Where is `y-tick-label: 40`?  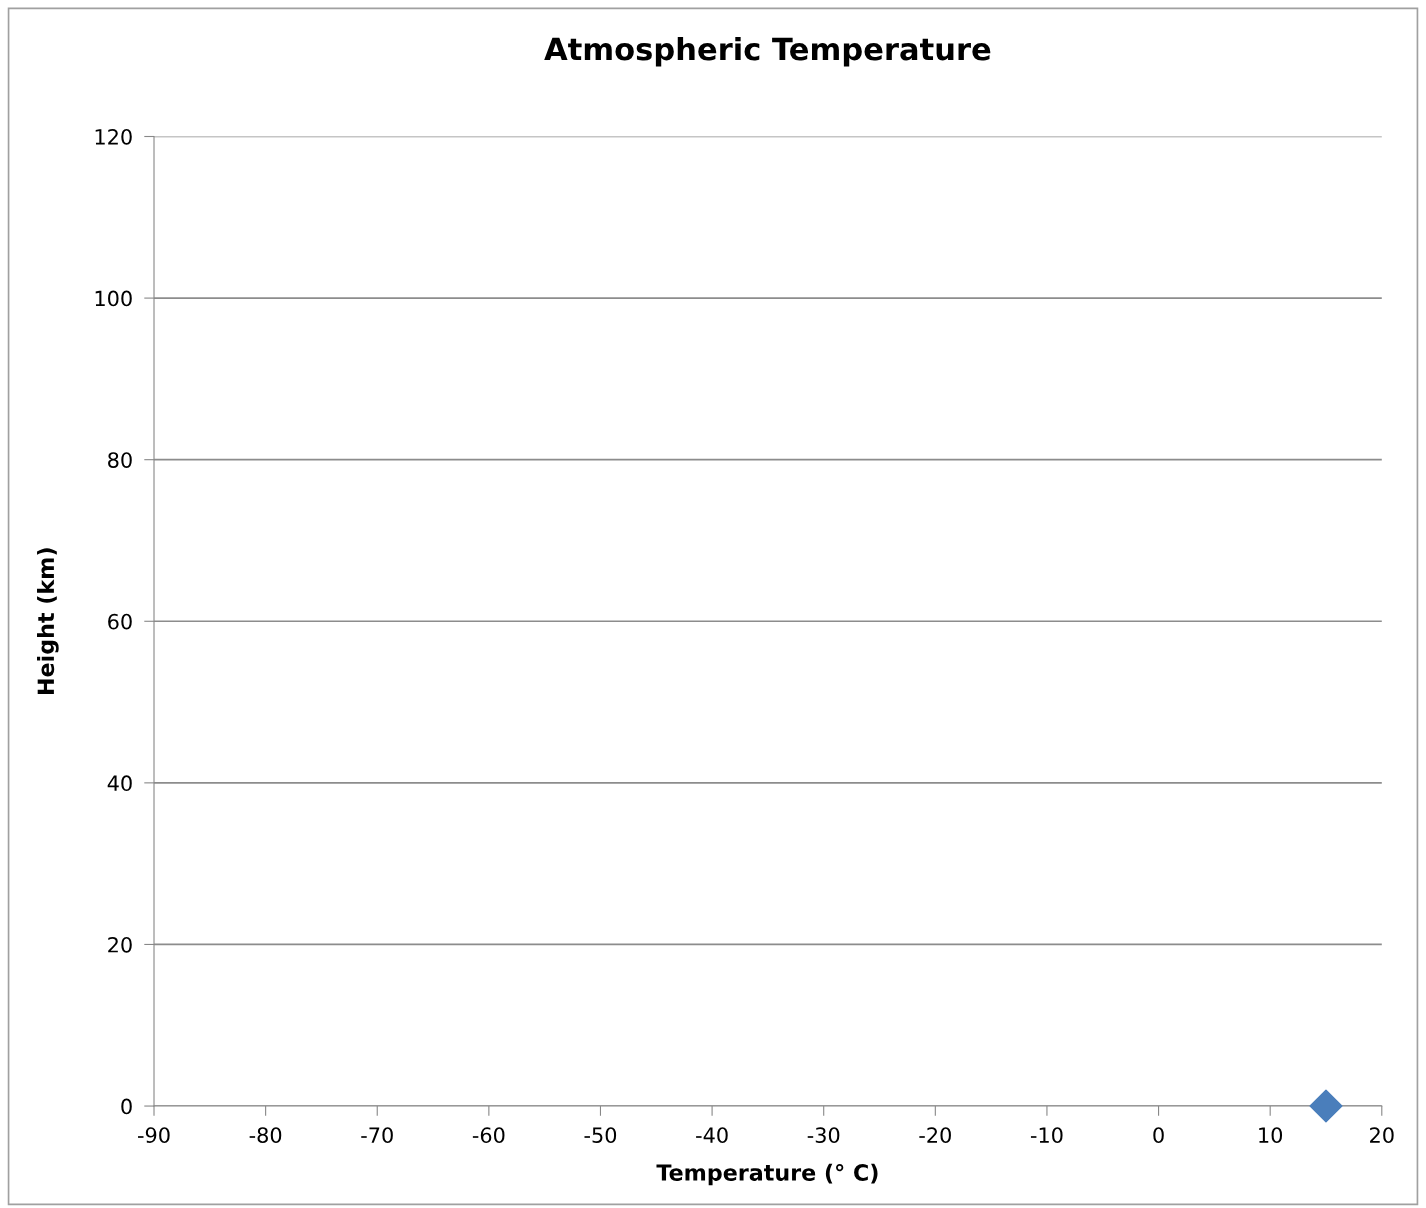
y-tick-label: 40 is located at coordinates (119, 783).